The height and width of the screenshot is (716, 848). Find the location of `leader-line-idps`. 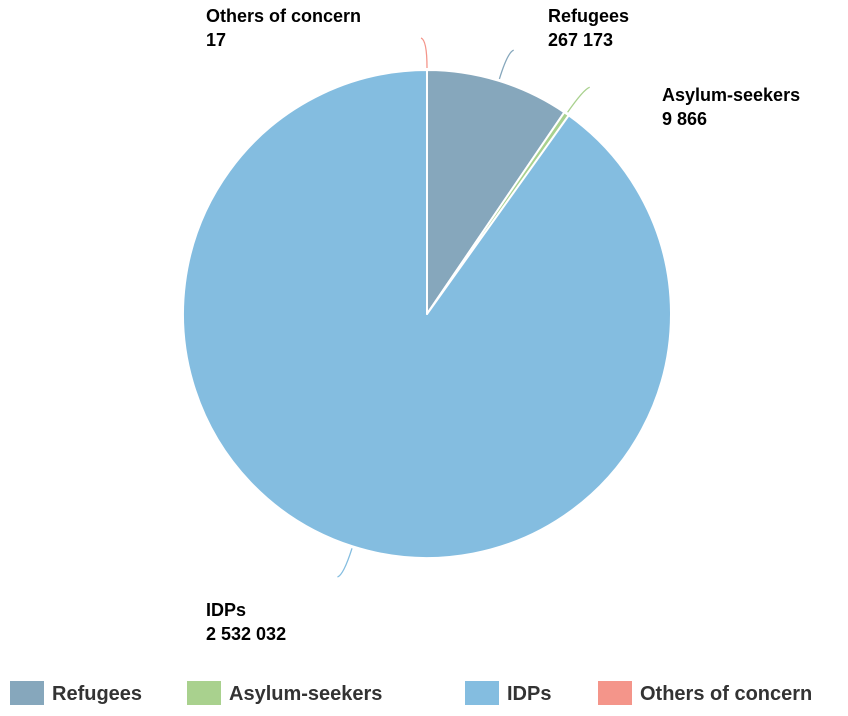

leader-line-idps is located at coordinates (345, 562).